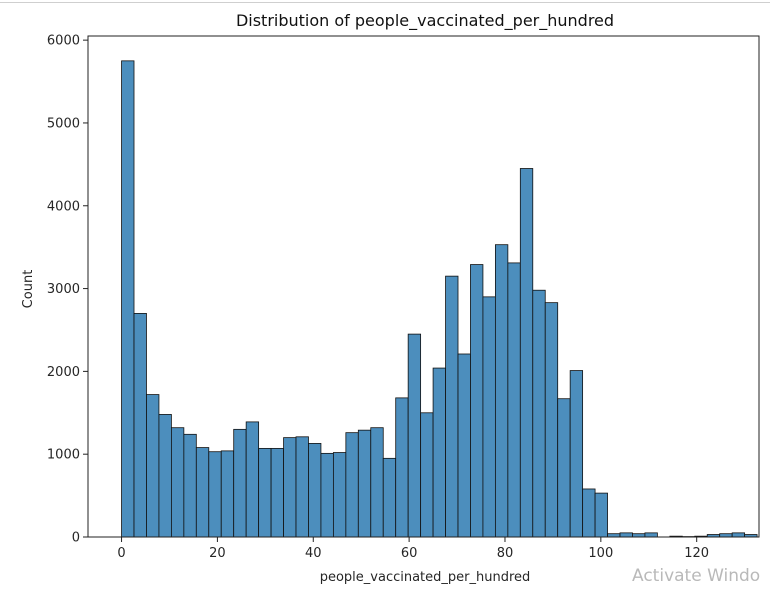 This screenshot has width=770, height=598. I want to click on x-tick-label: 20, so click(217, 553).